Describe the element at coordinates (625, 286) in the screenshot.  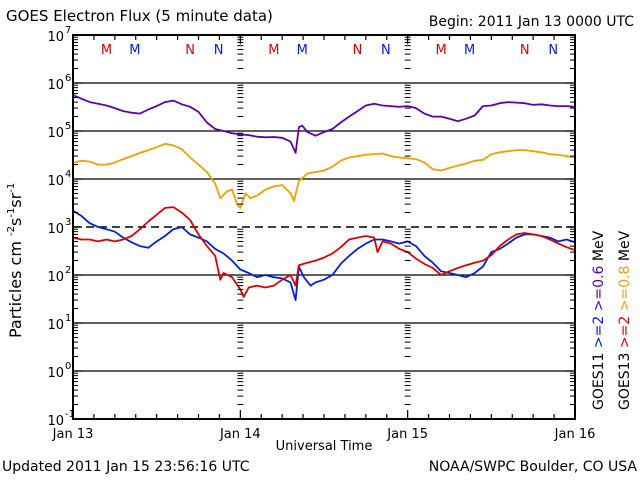
I see `legend-entry: >=0.8` at that location.